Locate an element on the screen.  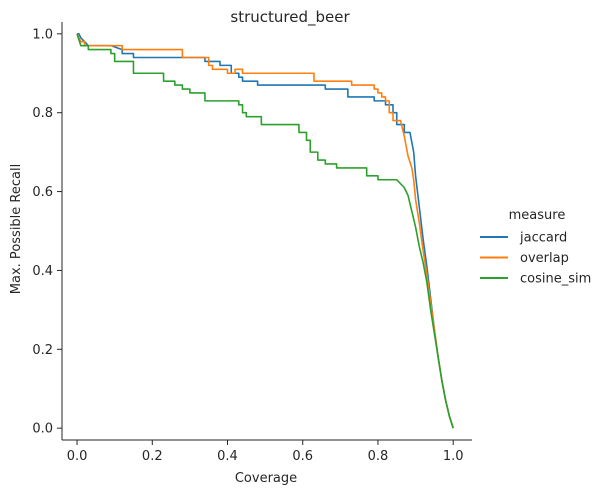
x-tick-label: 0.0 is located at coordinates (77, 456).